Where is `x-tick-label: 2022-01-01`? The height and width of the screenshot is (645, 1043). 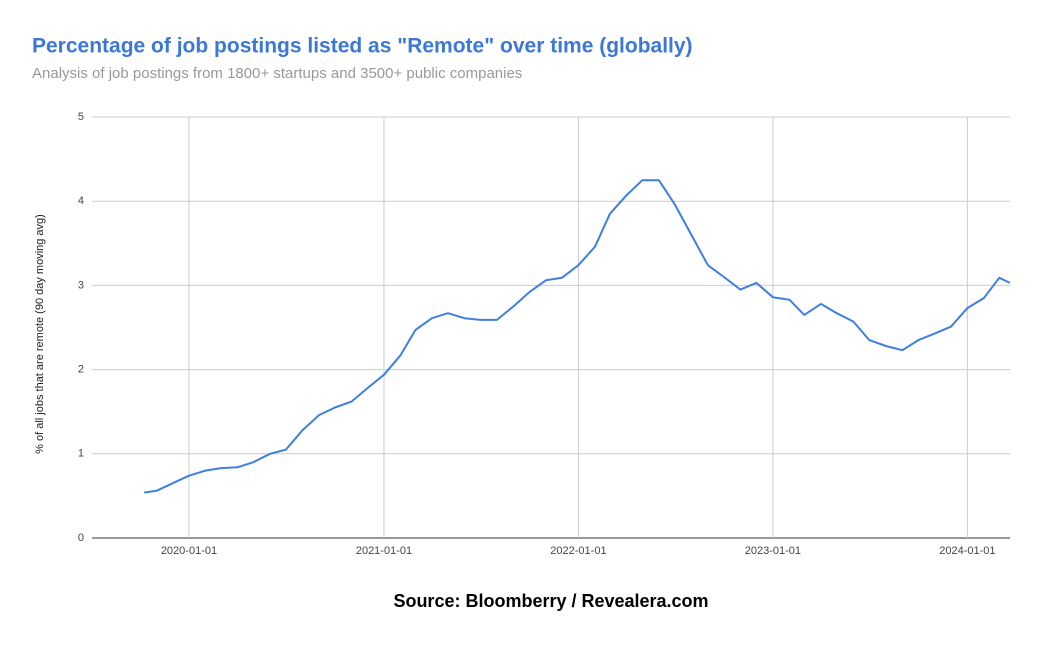
x-tick-label: 2022-01-01 is located at coordinates (578, 551).